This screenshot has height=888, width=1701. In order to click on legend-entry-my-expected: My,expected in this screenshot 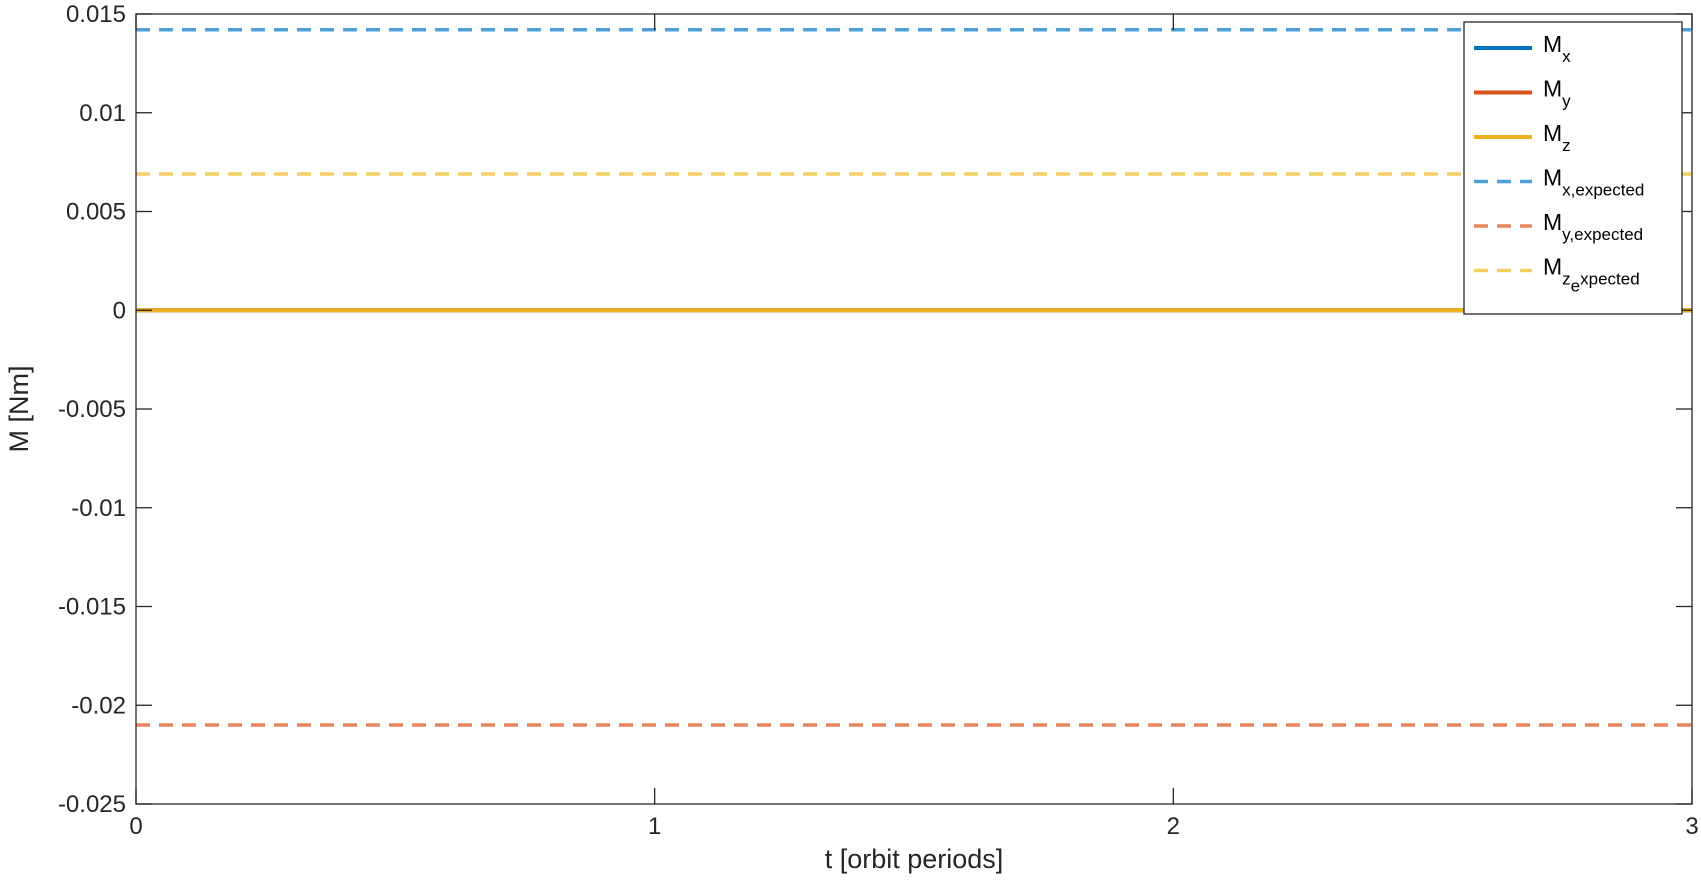, I will do `click(1558, 226)`.